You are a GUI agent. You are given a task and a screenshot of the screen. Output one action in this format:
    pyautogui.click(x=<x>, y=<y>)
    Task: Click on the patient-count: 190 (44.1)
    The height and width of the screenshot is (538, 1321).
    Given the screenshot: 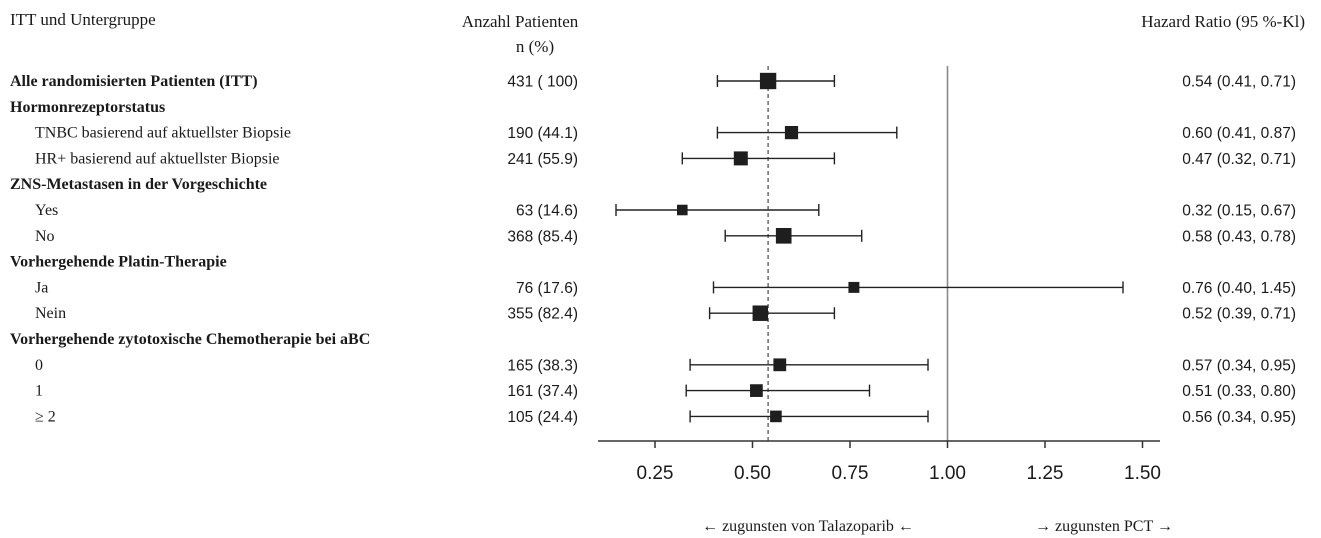 What is the action you would take?
    pyautogui.click(x=542, y=133)
    